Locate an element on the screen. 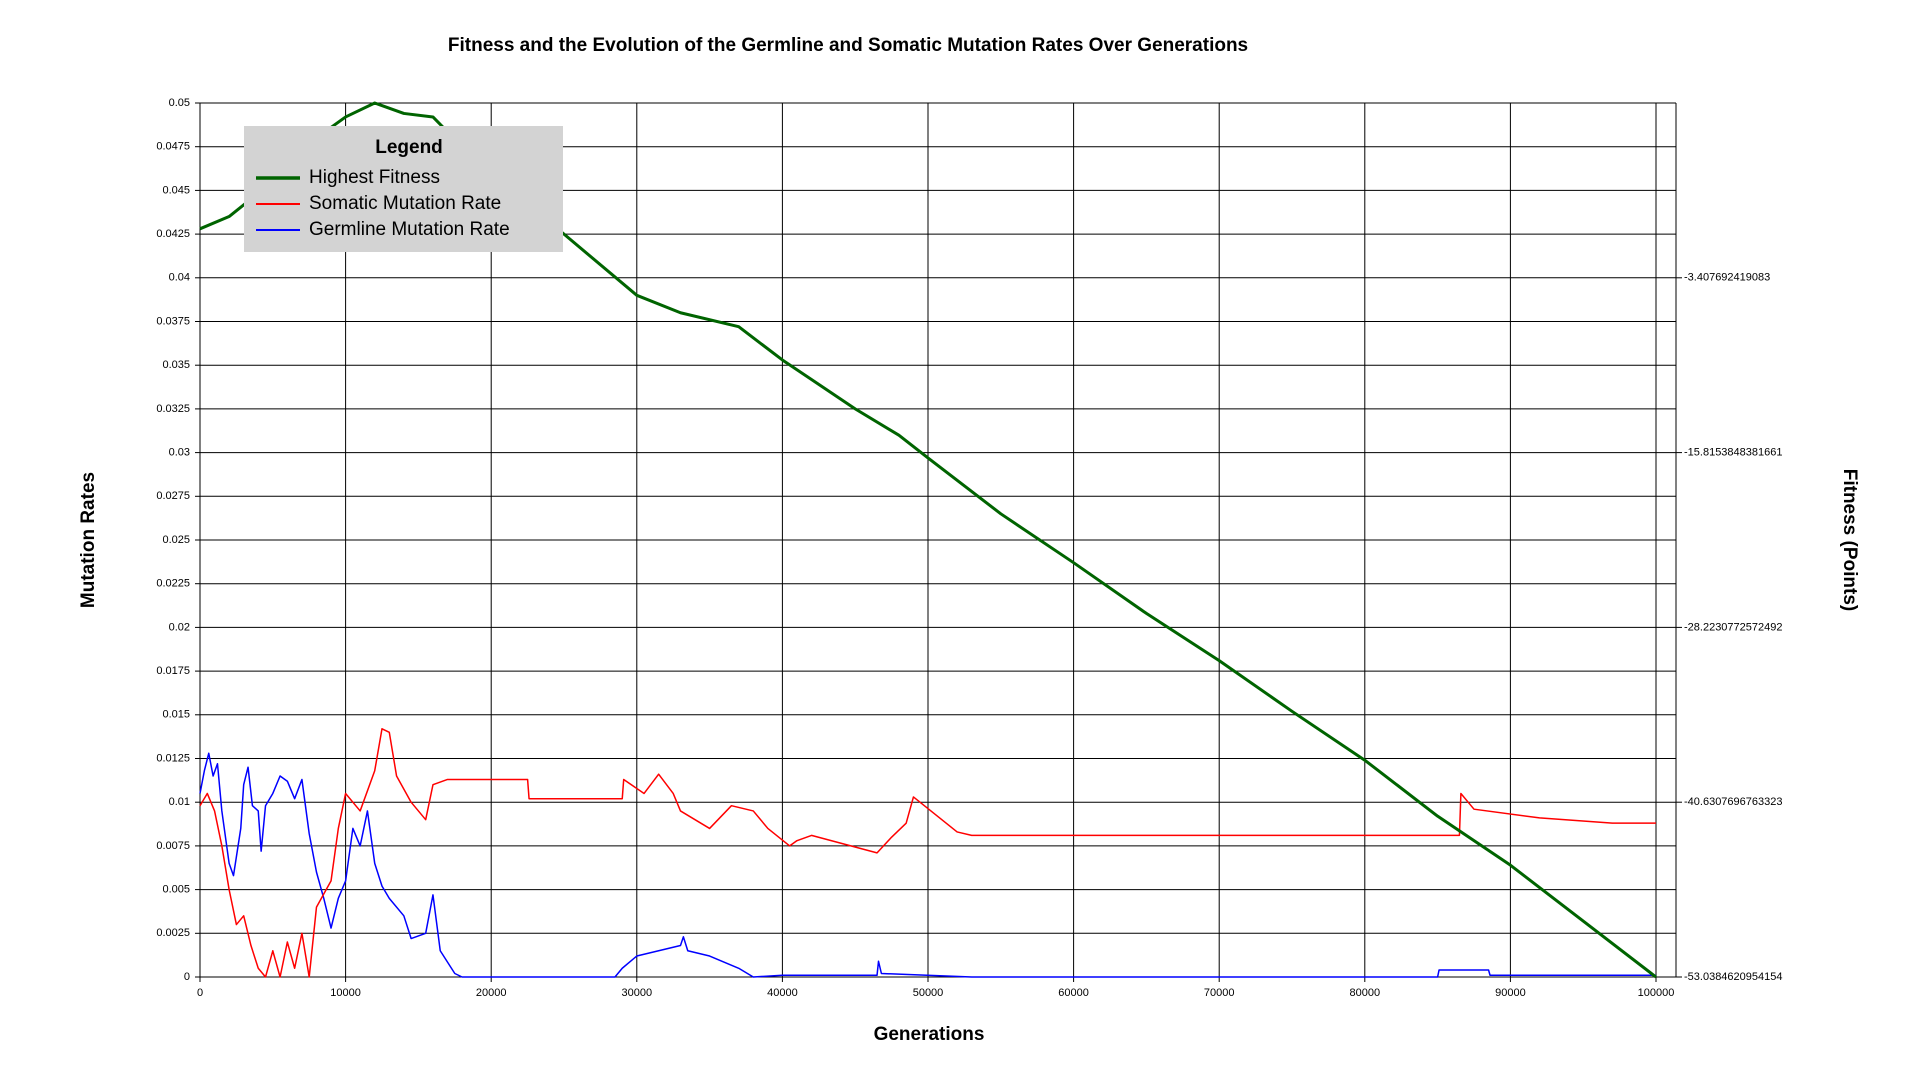  y-tick-label: 0.0075 is located at coordinates (173, 846).